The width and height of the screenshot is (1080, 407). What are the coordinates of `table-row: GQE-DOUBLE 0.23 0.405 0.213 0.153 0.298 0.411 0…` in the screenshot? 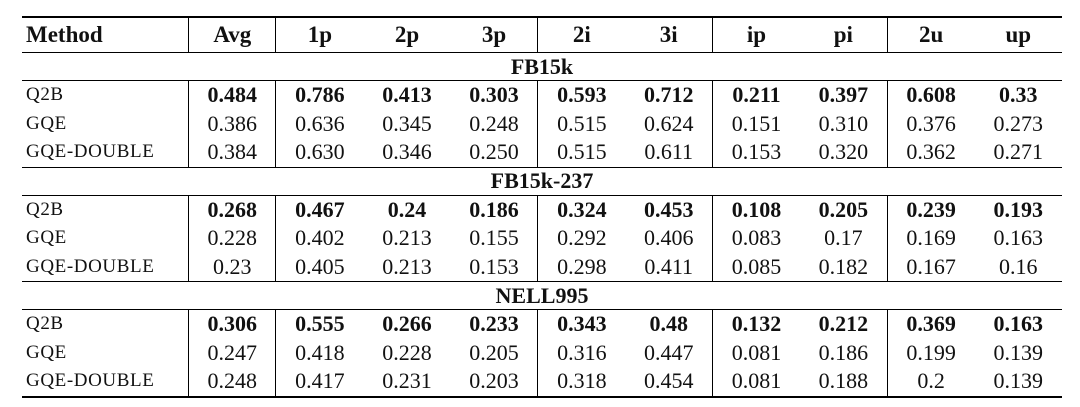 It's located at (542, 267).